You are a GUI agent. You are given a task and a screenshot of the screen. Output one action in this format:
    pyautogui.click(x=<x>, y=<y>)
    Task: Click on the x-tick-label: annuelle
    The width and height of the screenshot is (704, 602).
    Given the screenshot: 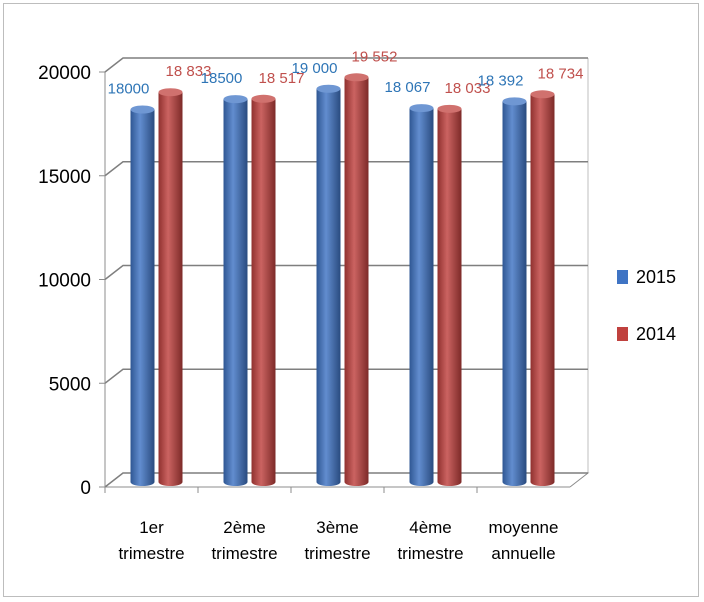 What is the action you would take?
    pyautogui.click(x=523, y=553)
    